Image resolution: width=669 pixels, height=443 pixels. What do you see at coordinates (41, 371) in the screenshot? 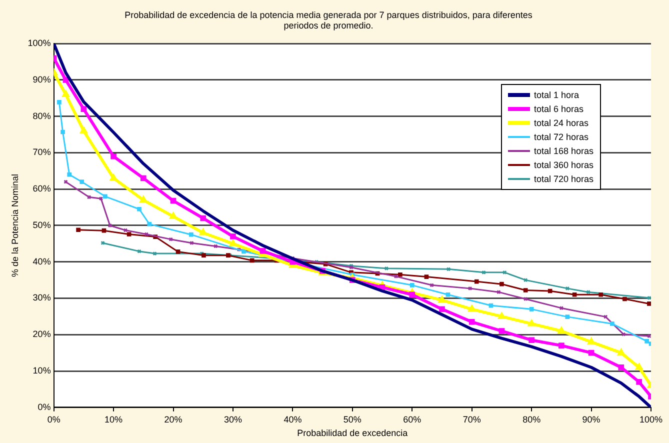
I see `y-tick-label: 10%` at bounding box center [41, 371].